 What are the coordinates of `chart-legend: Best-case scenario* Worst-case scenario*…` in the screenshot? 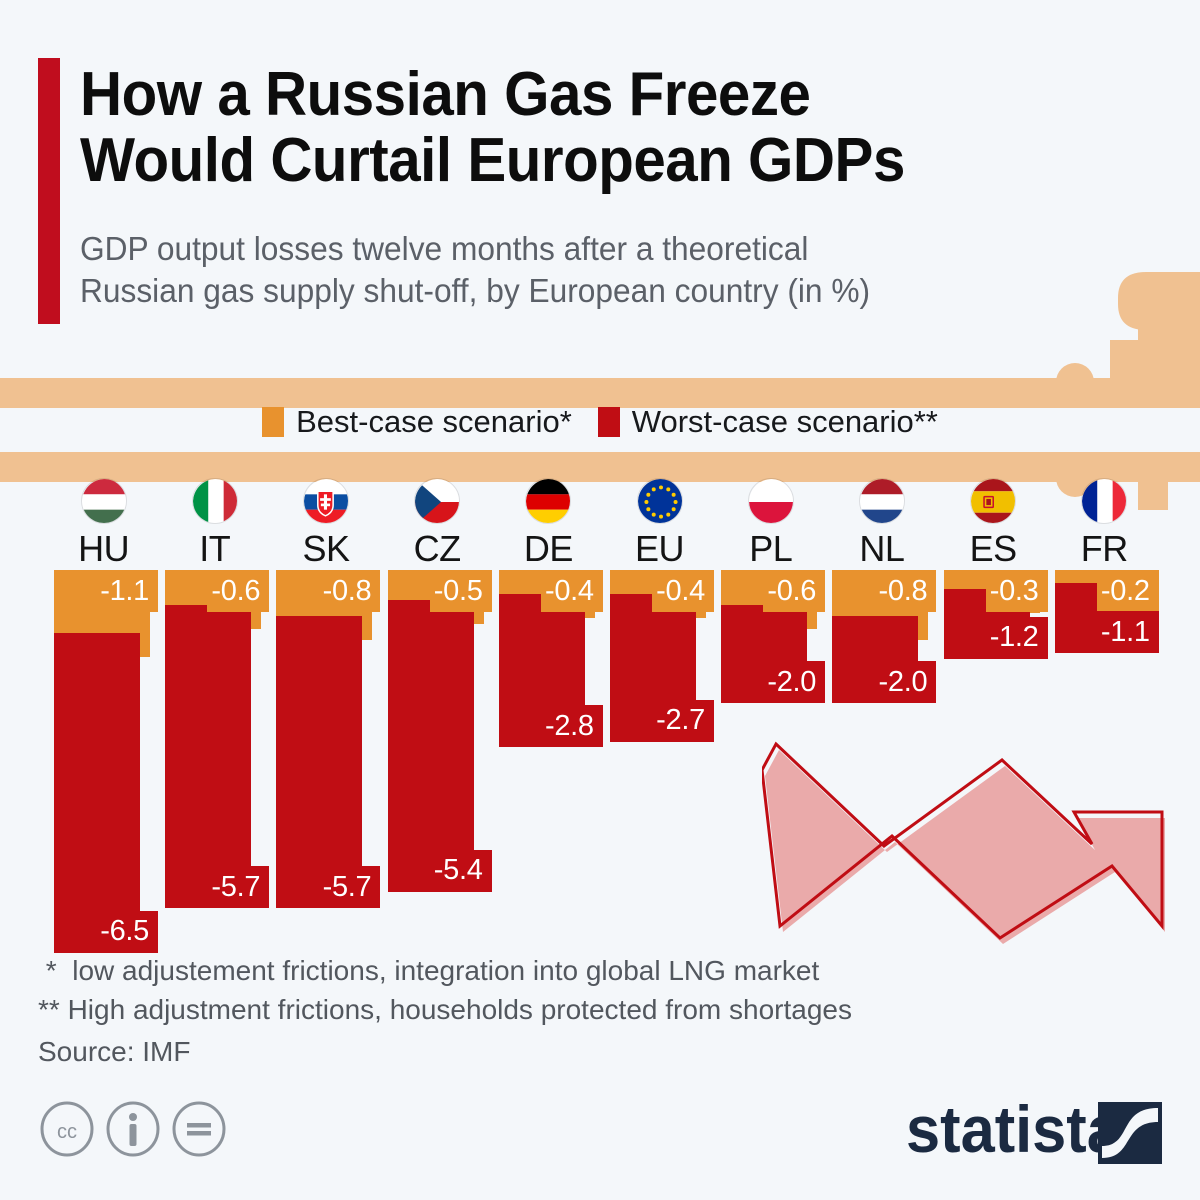 It's located at (600, 422).